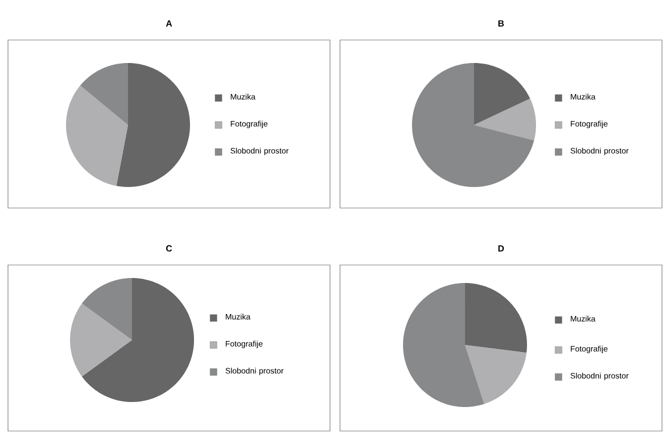  Describe the element at coordinates (169, 23) in the screenshot. I see `chart-title: A` at that location.